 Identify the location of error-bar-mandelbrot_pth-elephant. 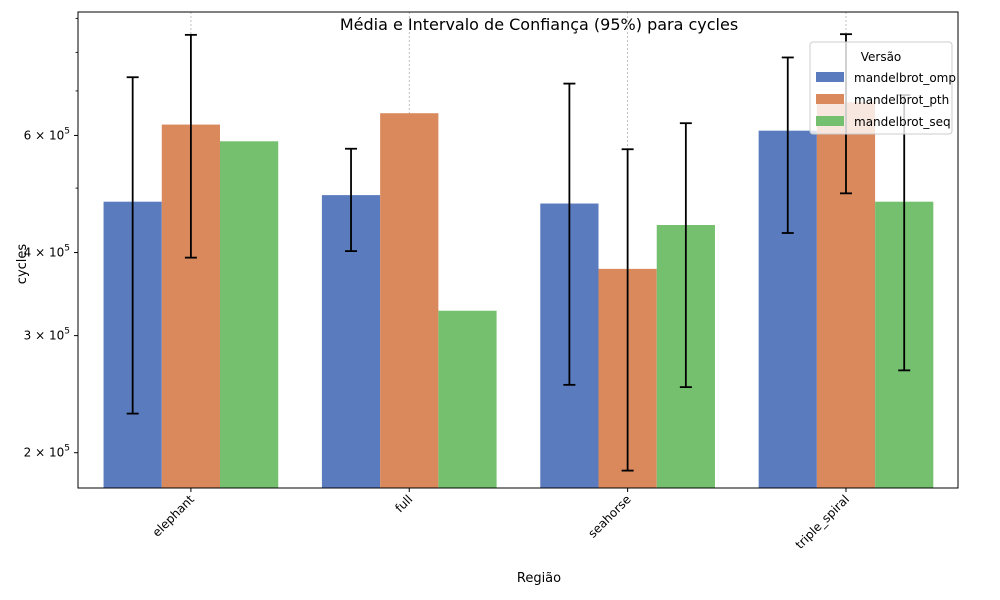
(190, 146).